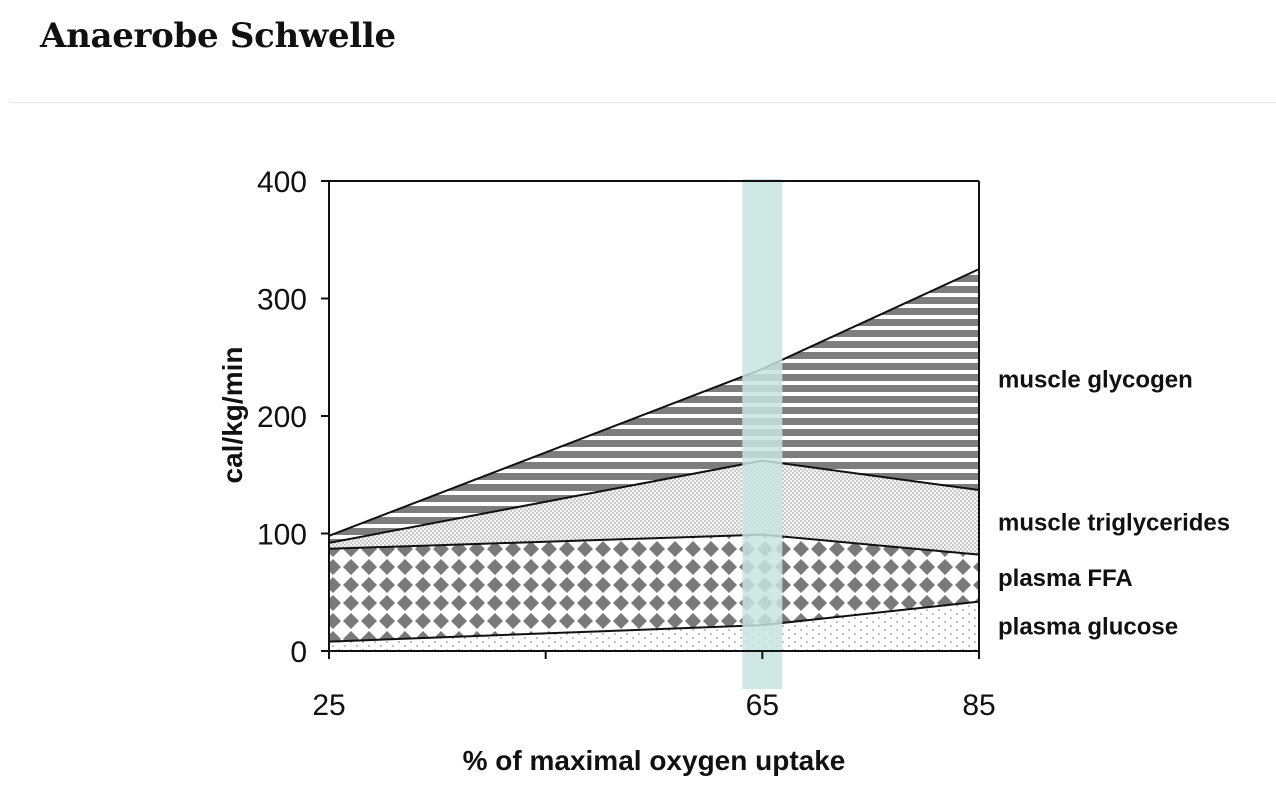 The height and width of the screenshot is (788, 1276). What do you see at coordinates (762, 705) in the screenshot?
I see `x-tick-label: 65` at bounding box center [762, 705].